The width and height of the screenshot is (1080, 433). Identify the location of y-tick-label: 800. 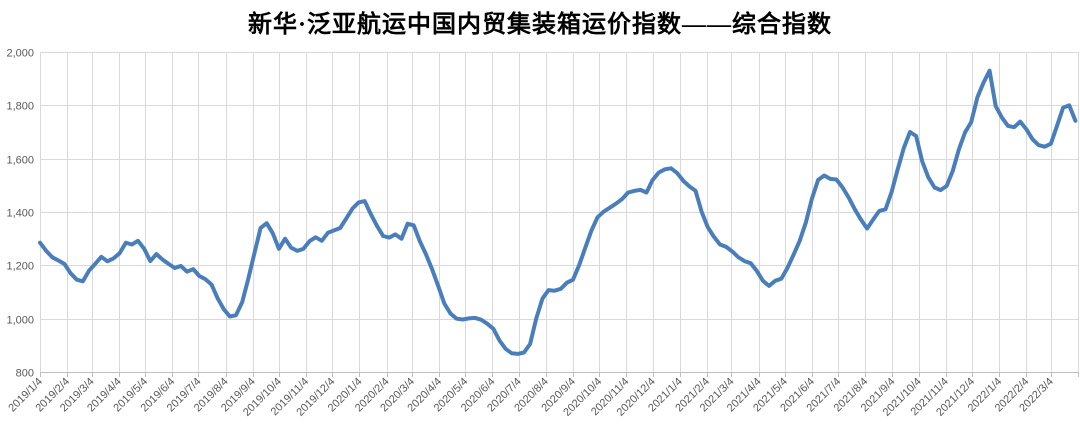
(25, 374).